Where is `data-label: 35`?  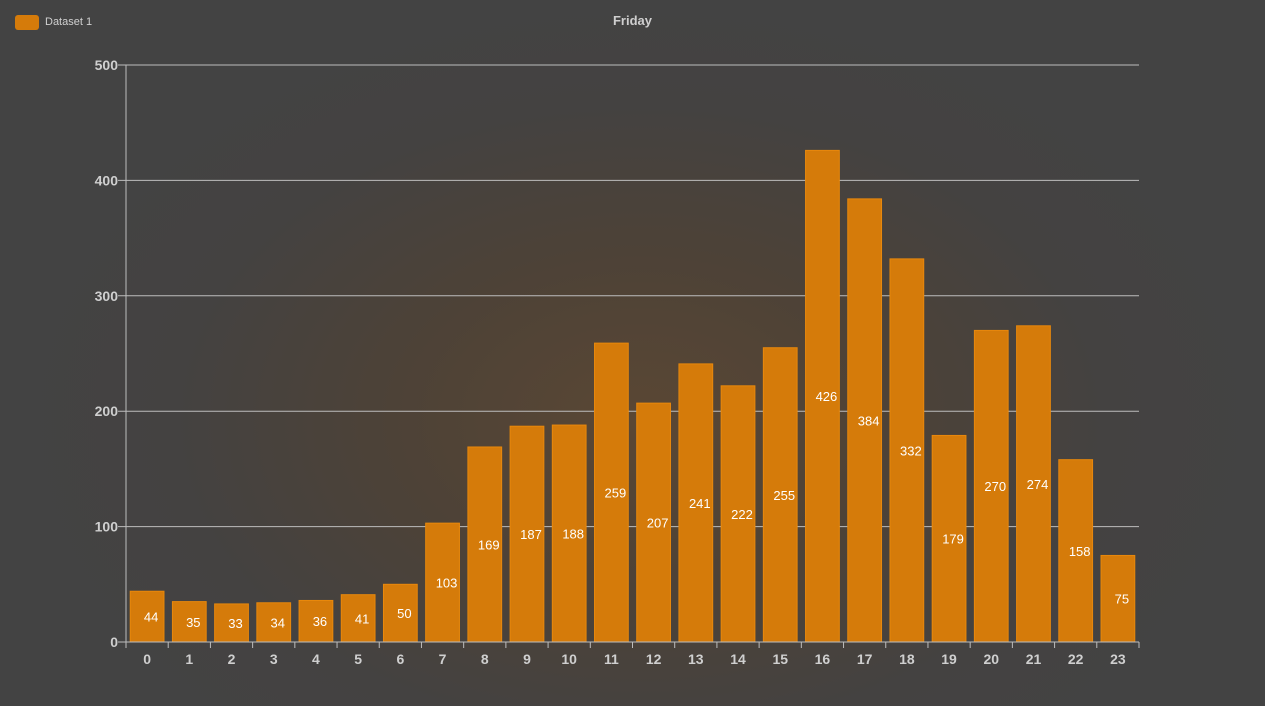
data-label: 35 is located at coordinates (193, 622).